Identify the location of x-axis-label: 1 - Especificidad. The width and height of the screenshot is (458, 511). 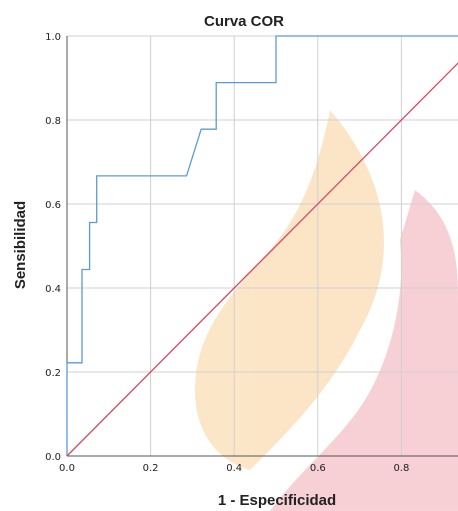
(277, 500).